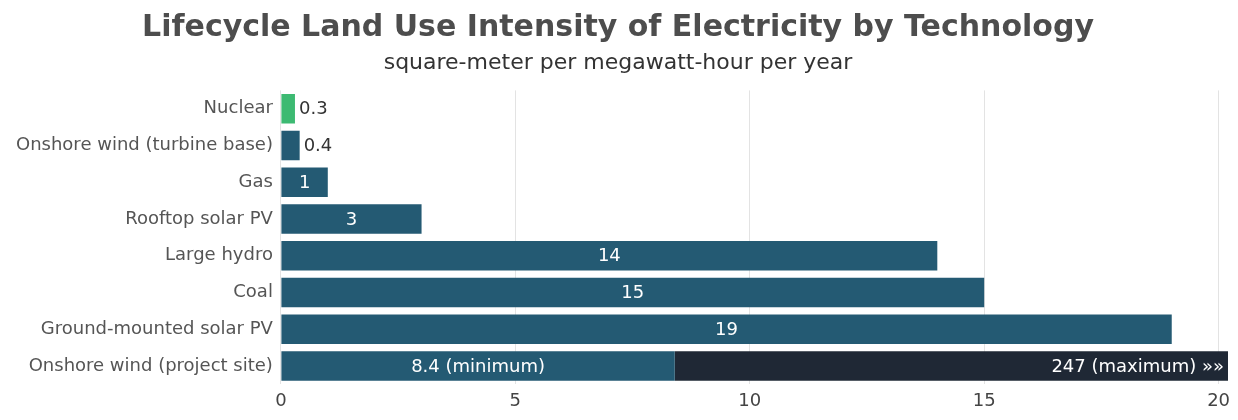 Image resolution: width=1238 pixels, height=420 pixels. I want to click on data-label: 19, so click(727, 328).